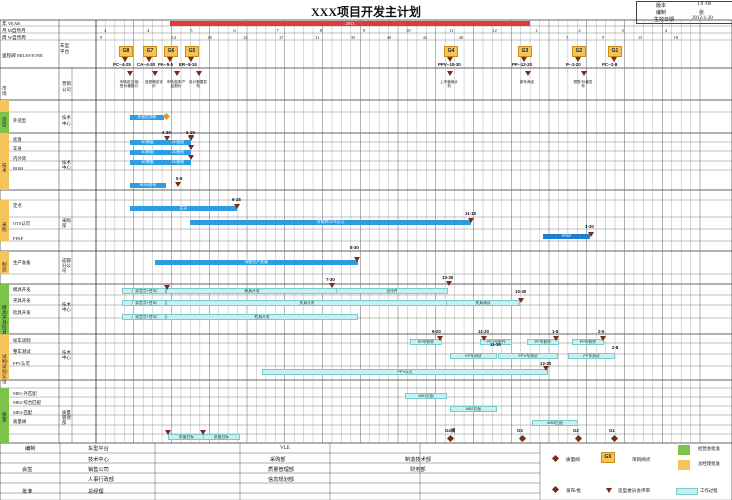 The image size is (732, 500). Describe the element at coordinates (521, 291) in the screenshot. I see `date-mould3: 10-30` at that location.